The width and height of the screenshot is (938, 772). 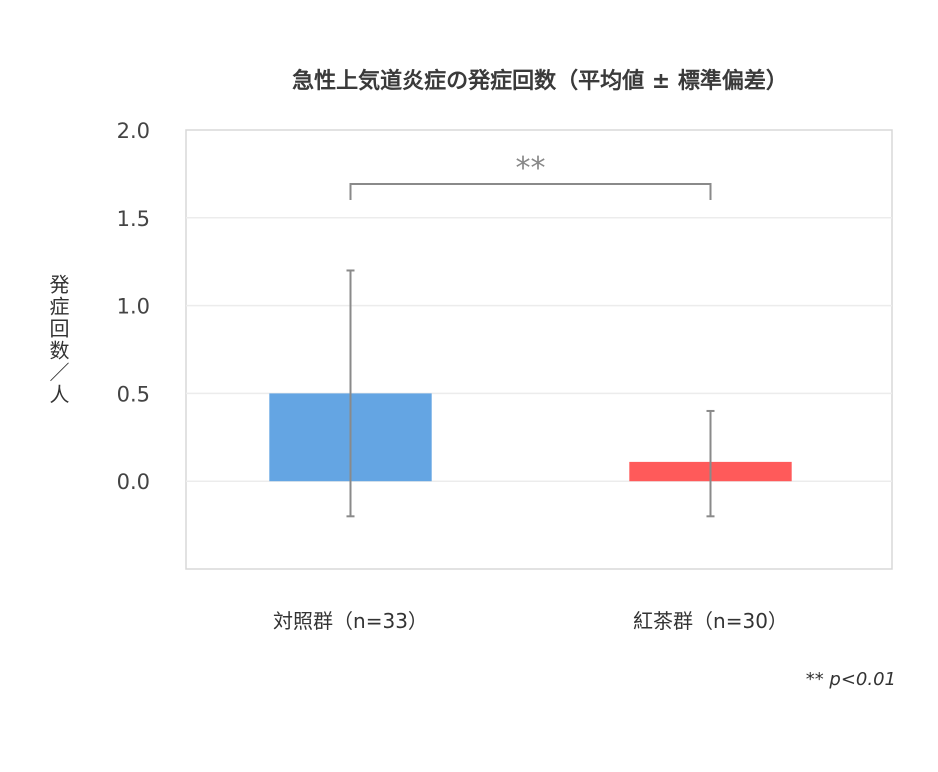 I want to click on significance-label: **, so click(x=531, y=168).